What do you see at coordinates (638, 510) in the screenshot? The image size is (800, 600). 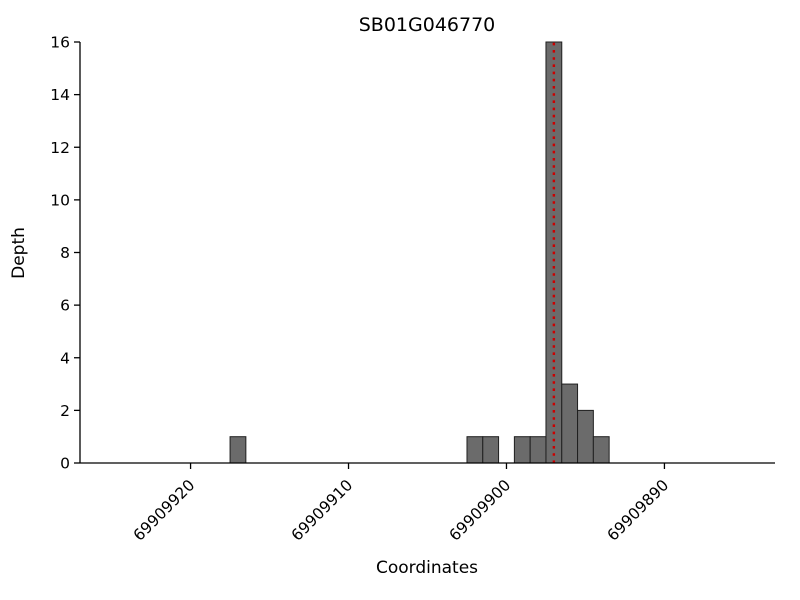 I see `x-tick-label: 69909890` at bounding box center [638, 510].